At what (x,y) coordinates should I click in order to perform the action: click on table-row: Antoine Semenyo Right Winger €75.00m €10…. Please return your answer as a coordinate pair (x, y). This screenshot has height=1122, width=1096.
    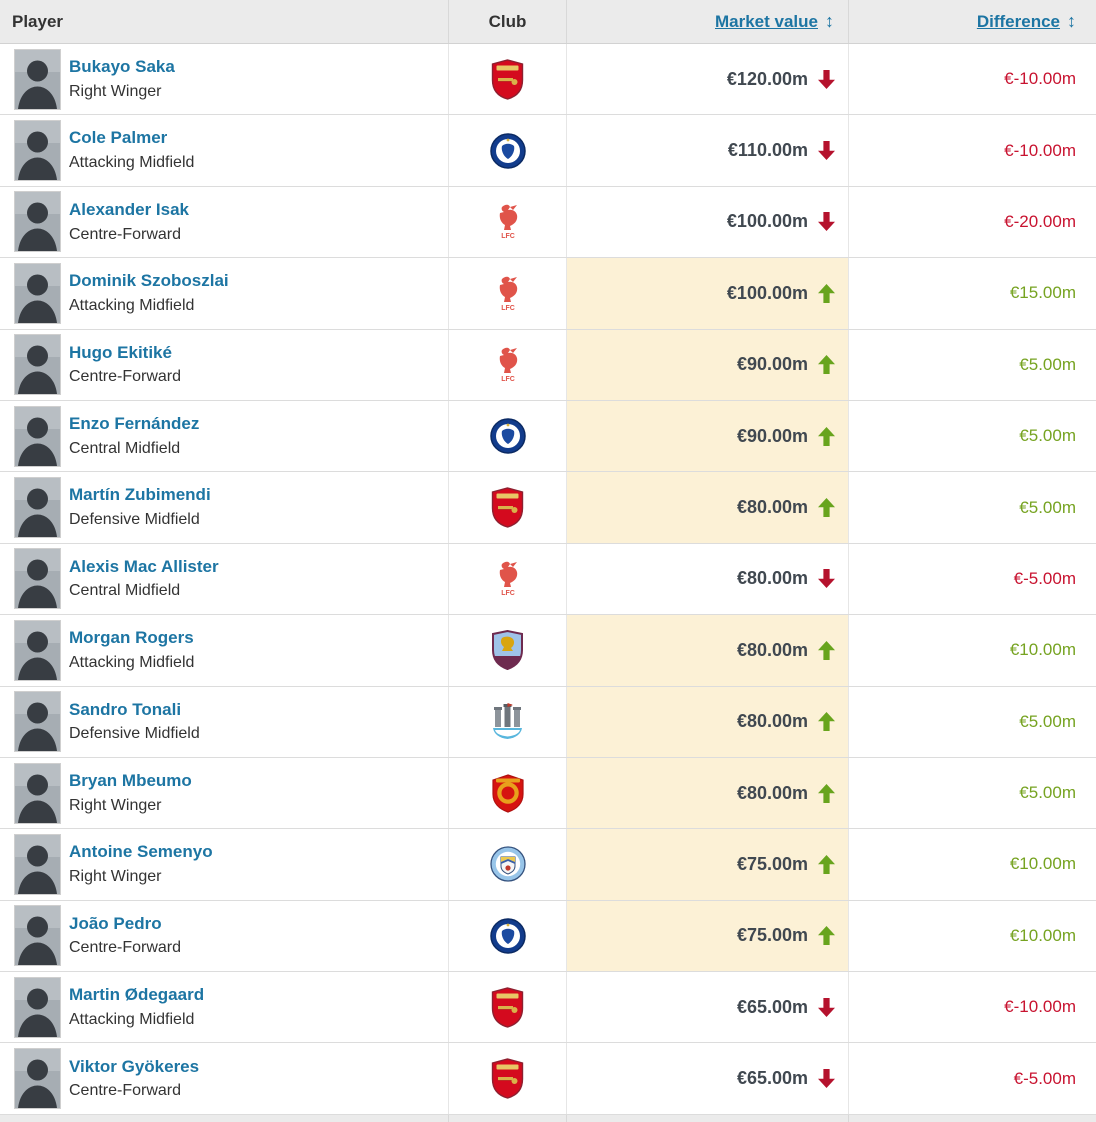
    Looking at the image, I should click on (548, 865).